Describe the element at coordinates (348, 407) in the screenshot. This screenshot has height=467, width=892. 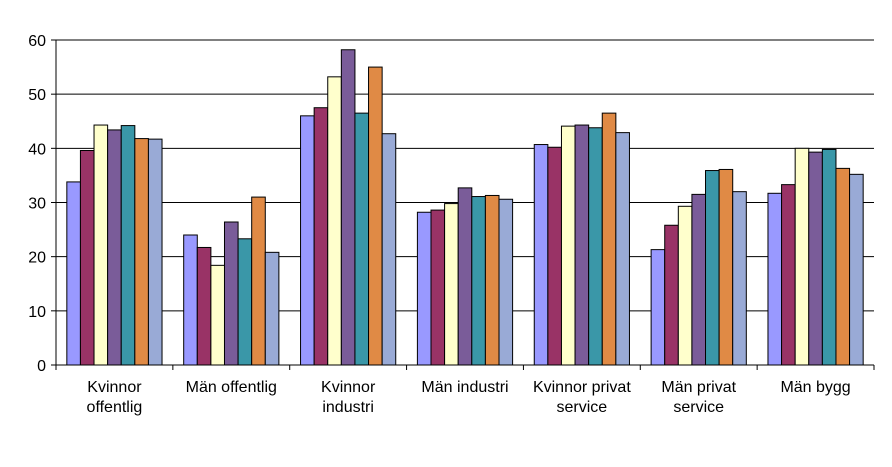
I see `x-category-label: industri` at that location.